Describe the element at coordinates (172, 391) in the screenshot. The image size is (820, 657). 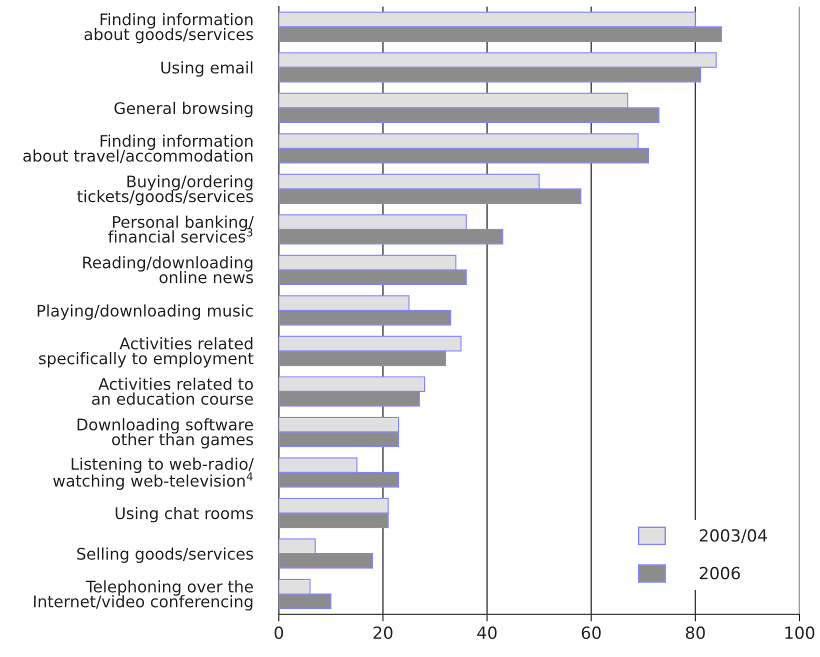
I see `y-tick-label: Activities related to an education course` at that location.